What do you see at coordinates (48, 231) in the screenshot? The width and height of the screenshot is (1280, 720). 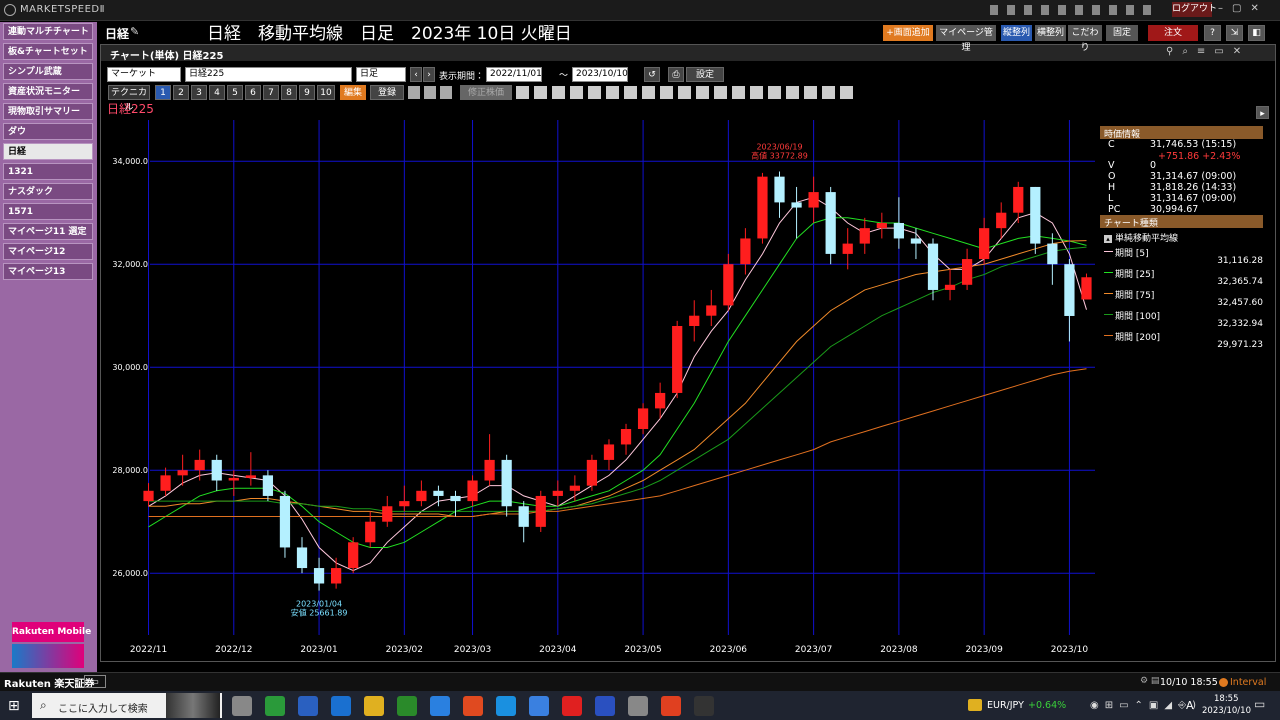 I see `sidebar-item: マイページ11 選定` at bounding box center [48, 231].